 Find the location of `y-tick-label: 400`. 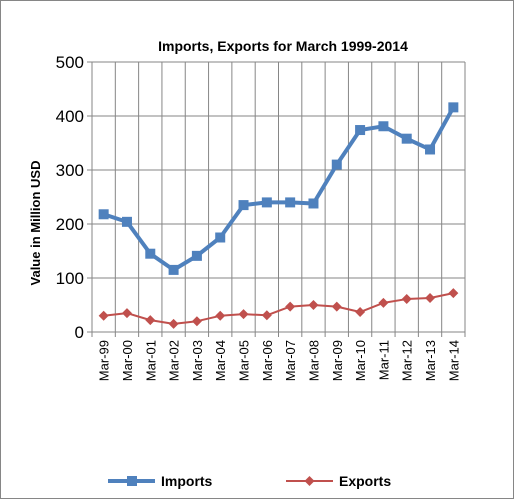

y-tick-label: 400 is located at coordinates (70, 116).